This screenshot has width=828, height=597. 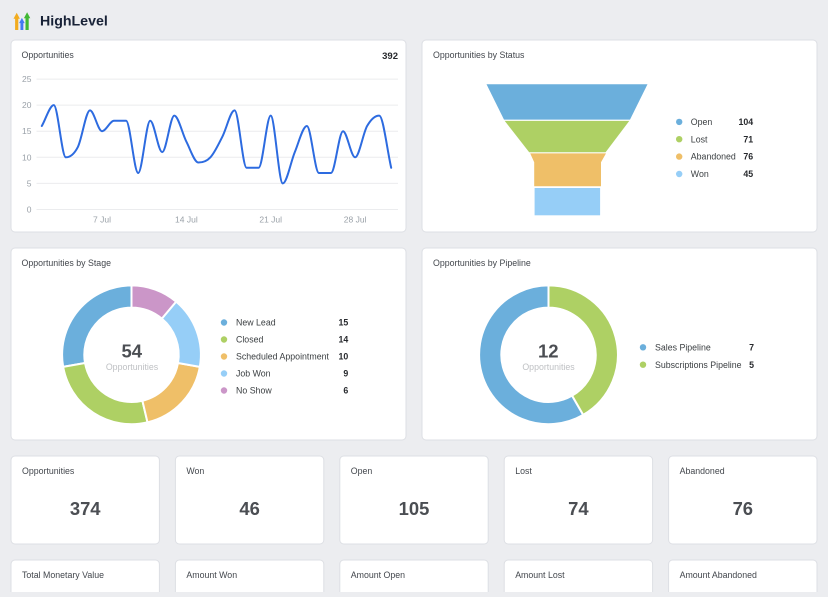 What do you see at coordinates (102, 220) in the screenshot?
I see `svg-text: 7 Jul` at bounding box center [102, 220].